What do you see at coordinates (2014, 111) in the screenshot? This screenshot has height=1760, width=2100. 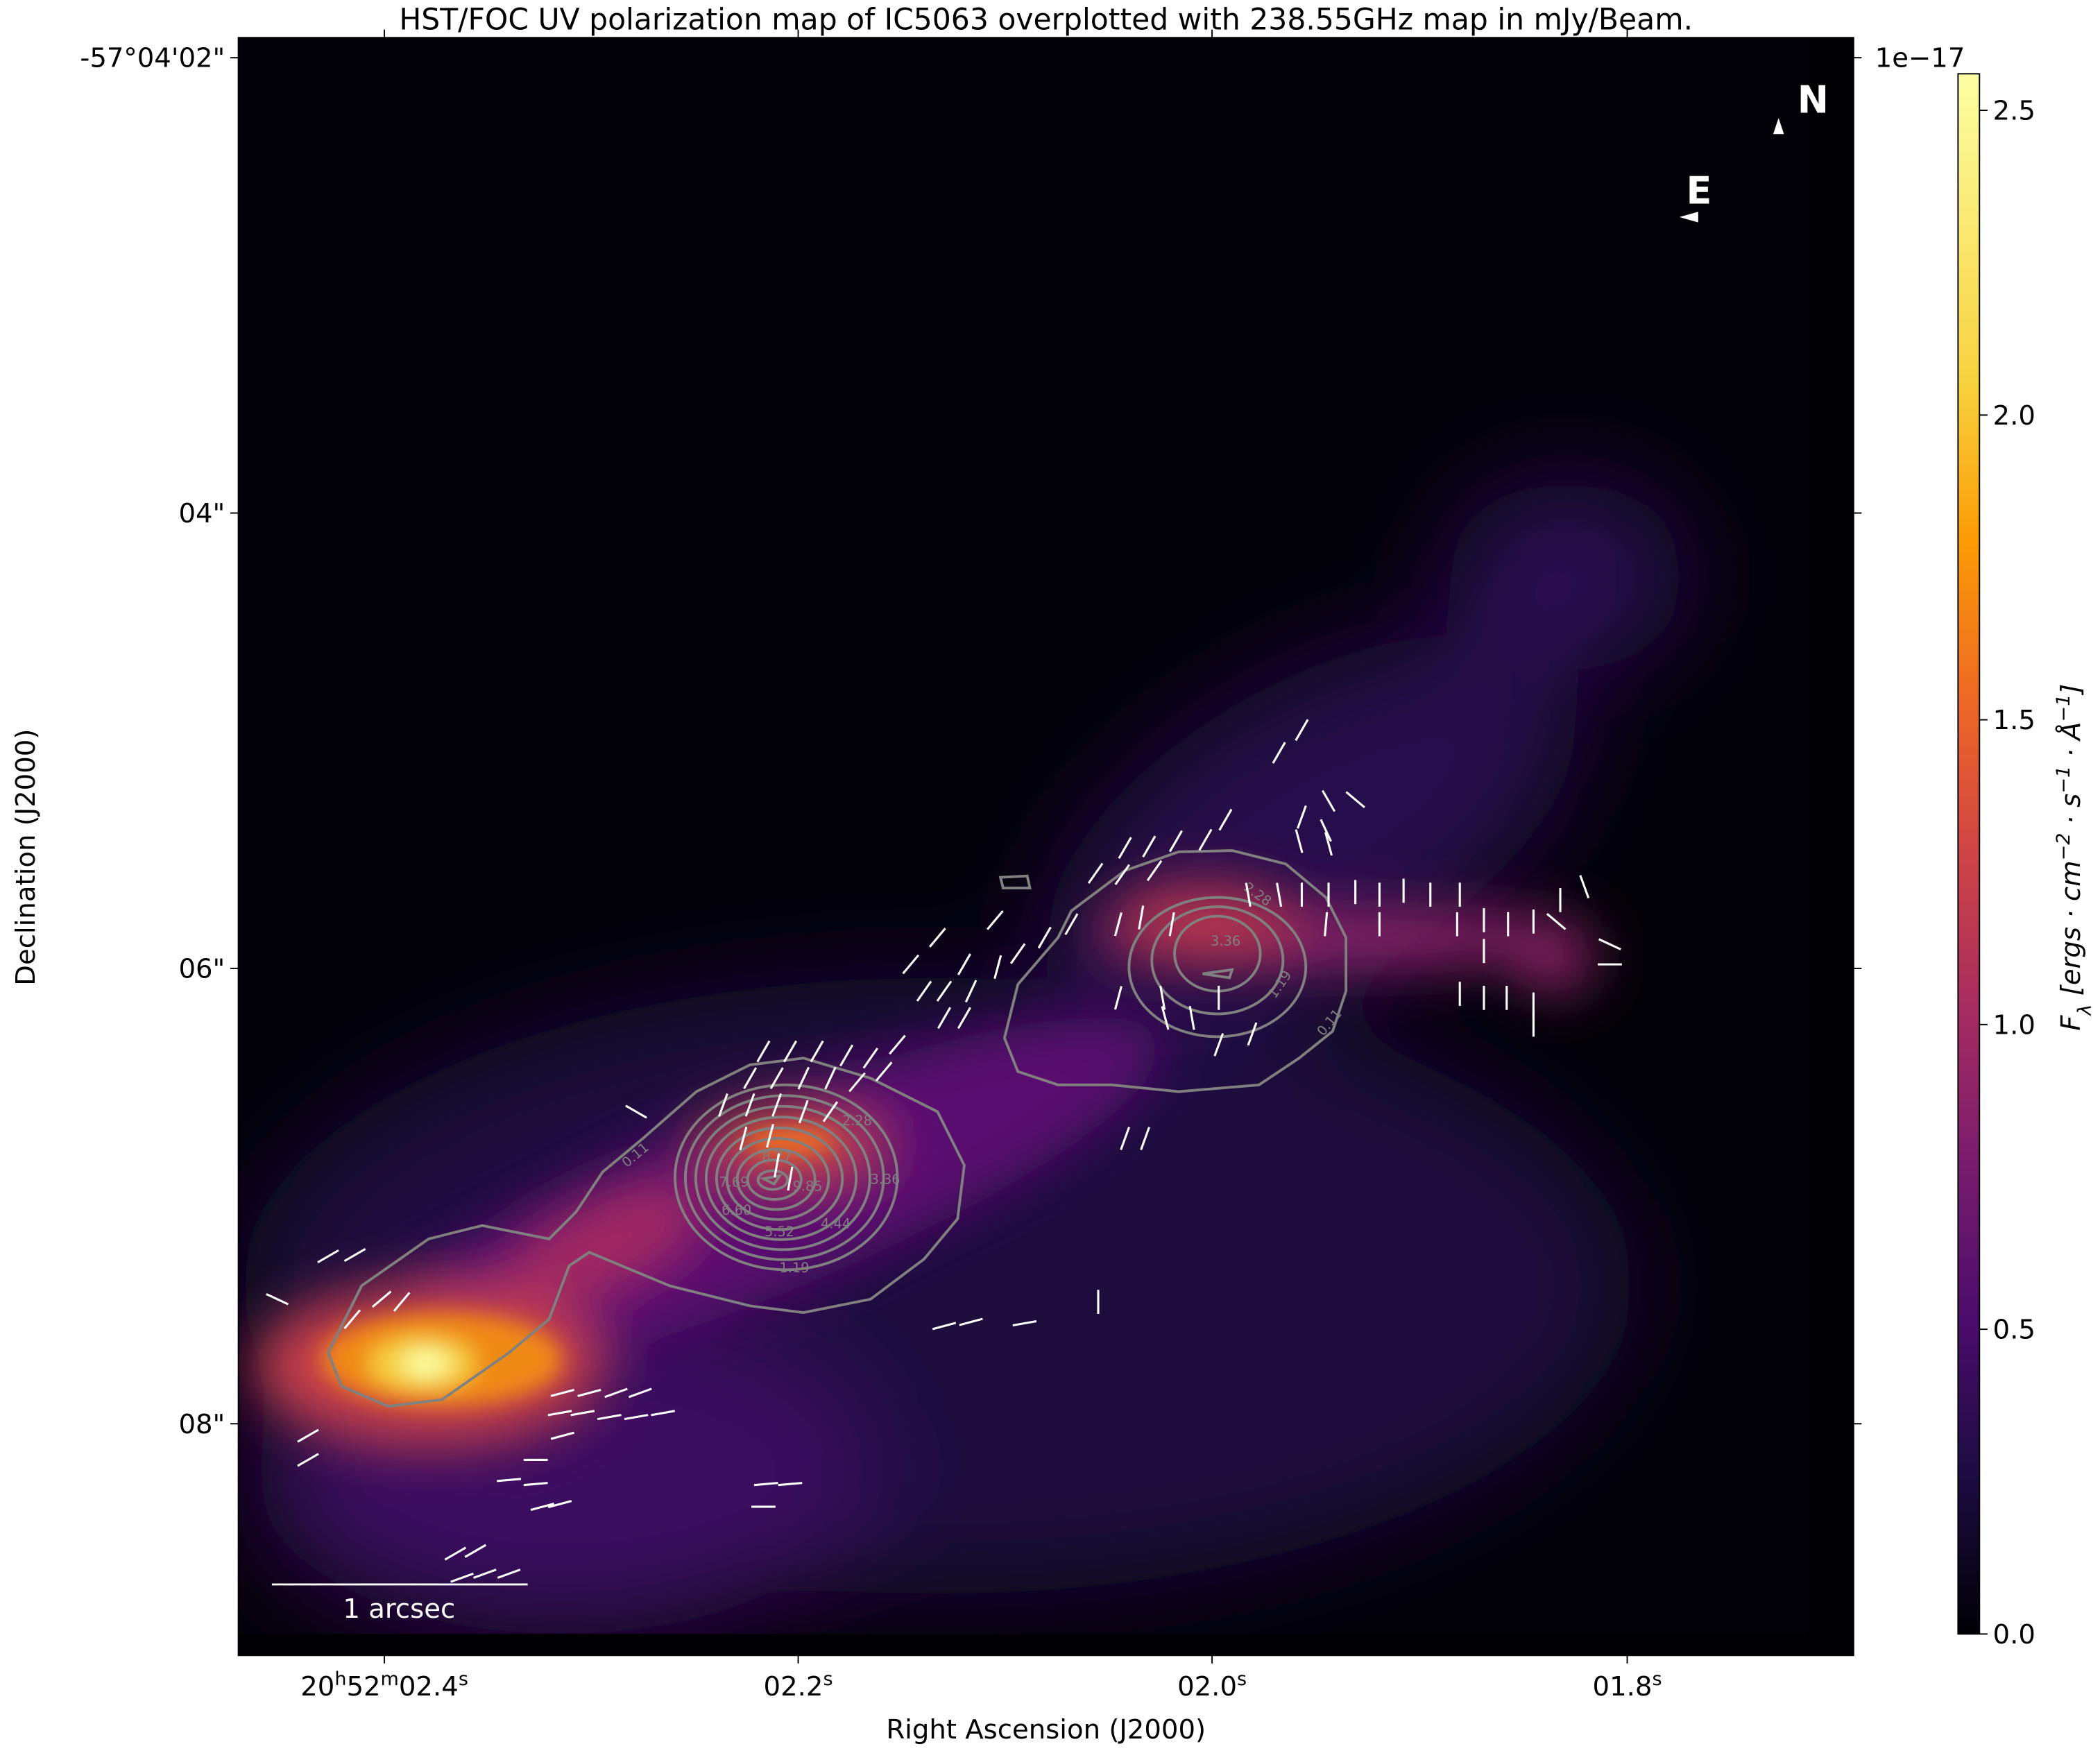 I see `colorbar-tick-label: 2.5` at bounding box center [2014, 111].